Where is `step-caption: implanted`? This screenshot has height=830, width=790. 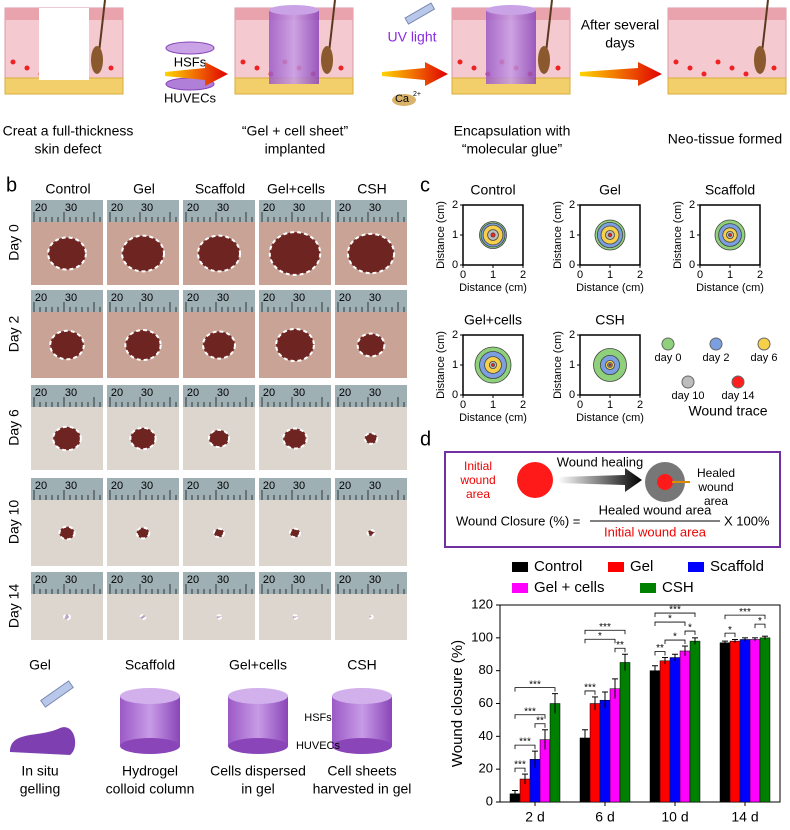 step-caption: implanted is located at coordinates (295, 149).